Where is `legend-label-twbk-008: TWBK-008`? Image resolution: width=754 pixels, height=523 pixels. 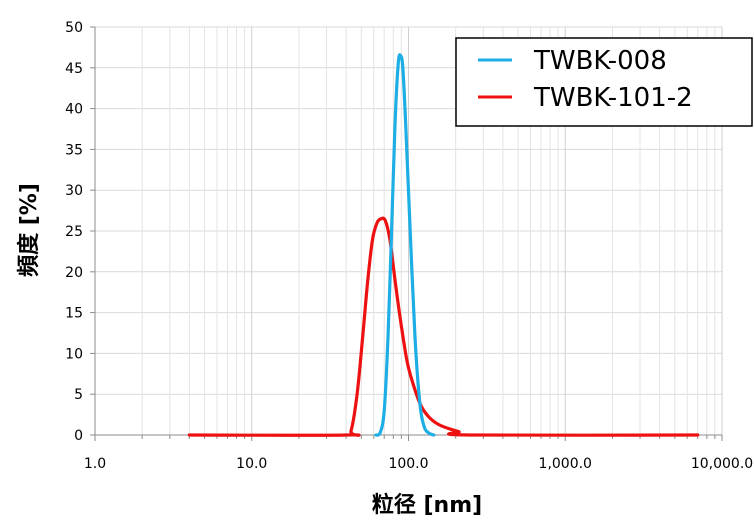
legend-label-twbk-008: TWBK-008 is located at coordinates (600, 61).